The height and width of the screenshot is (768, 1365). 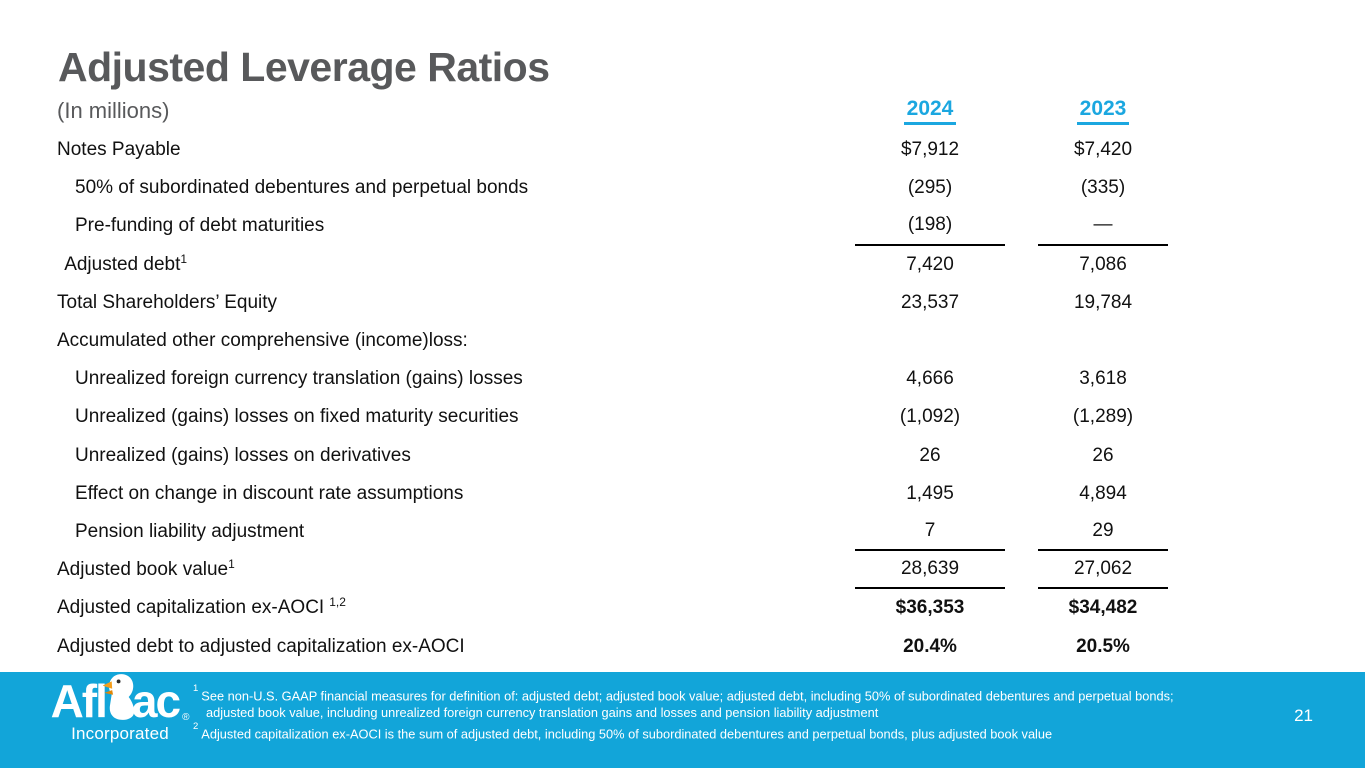 What do you see at coordinates (1103, 150) in the screenshot?
I see `value-2023: $7,420` at bounding box center [1103, 150].